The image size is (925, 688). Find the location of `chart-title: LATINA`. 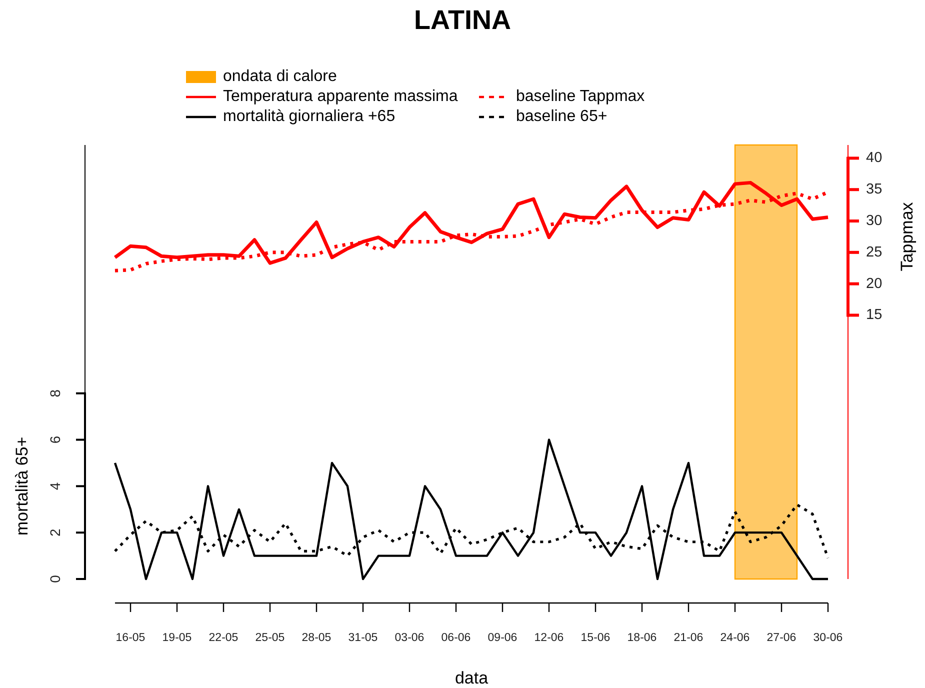

chart-title: LATINA is located at coordinates (462, 20).